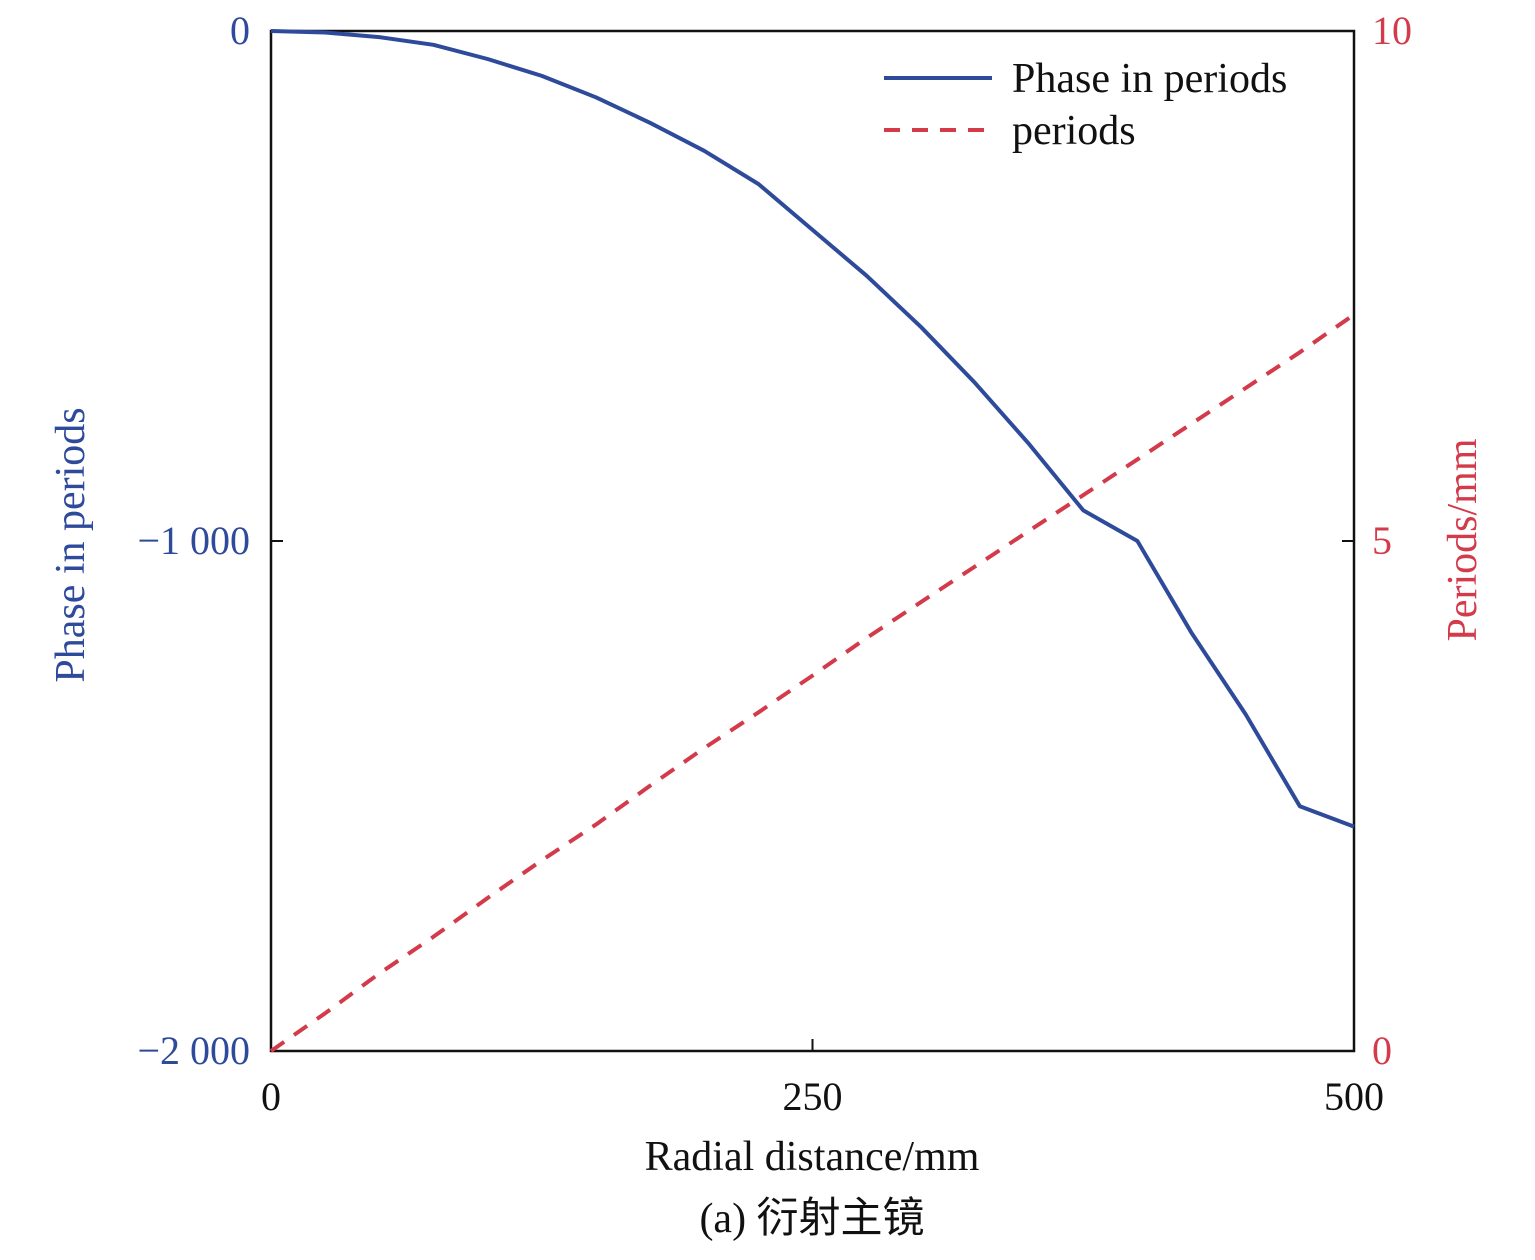 The image size is (1535, 1260). What do you see at coordinates (813, 1096) in the screenshot?
I see `x-tick-label: 250` at bounding box center [813, 1096].